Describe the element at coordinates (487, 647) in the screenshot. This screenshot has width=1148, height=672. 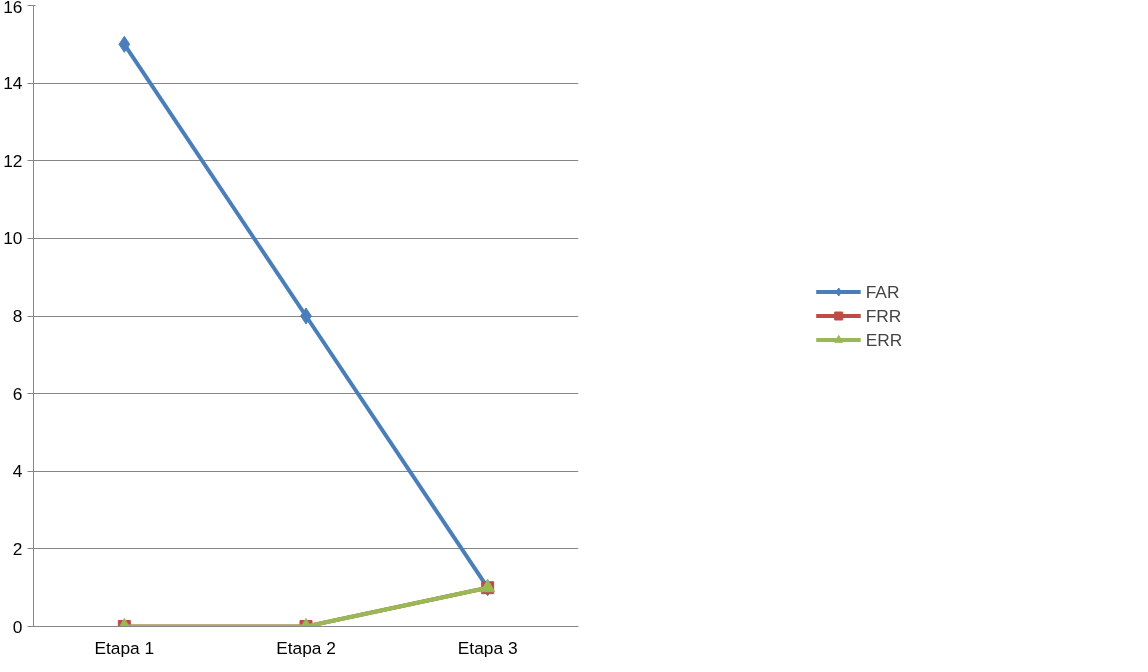
I see `x-tick-label: Etapa 3` at that location.